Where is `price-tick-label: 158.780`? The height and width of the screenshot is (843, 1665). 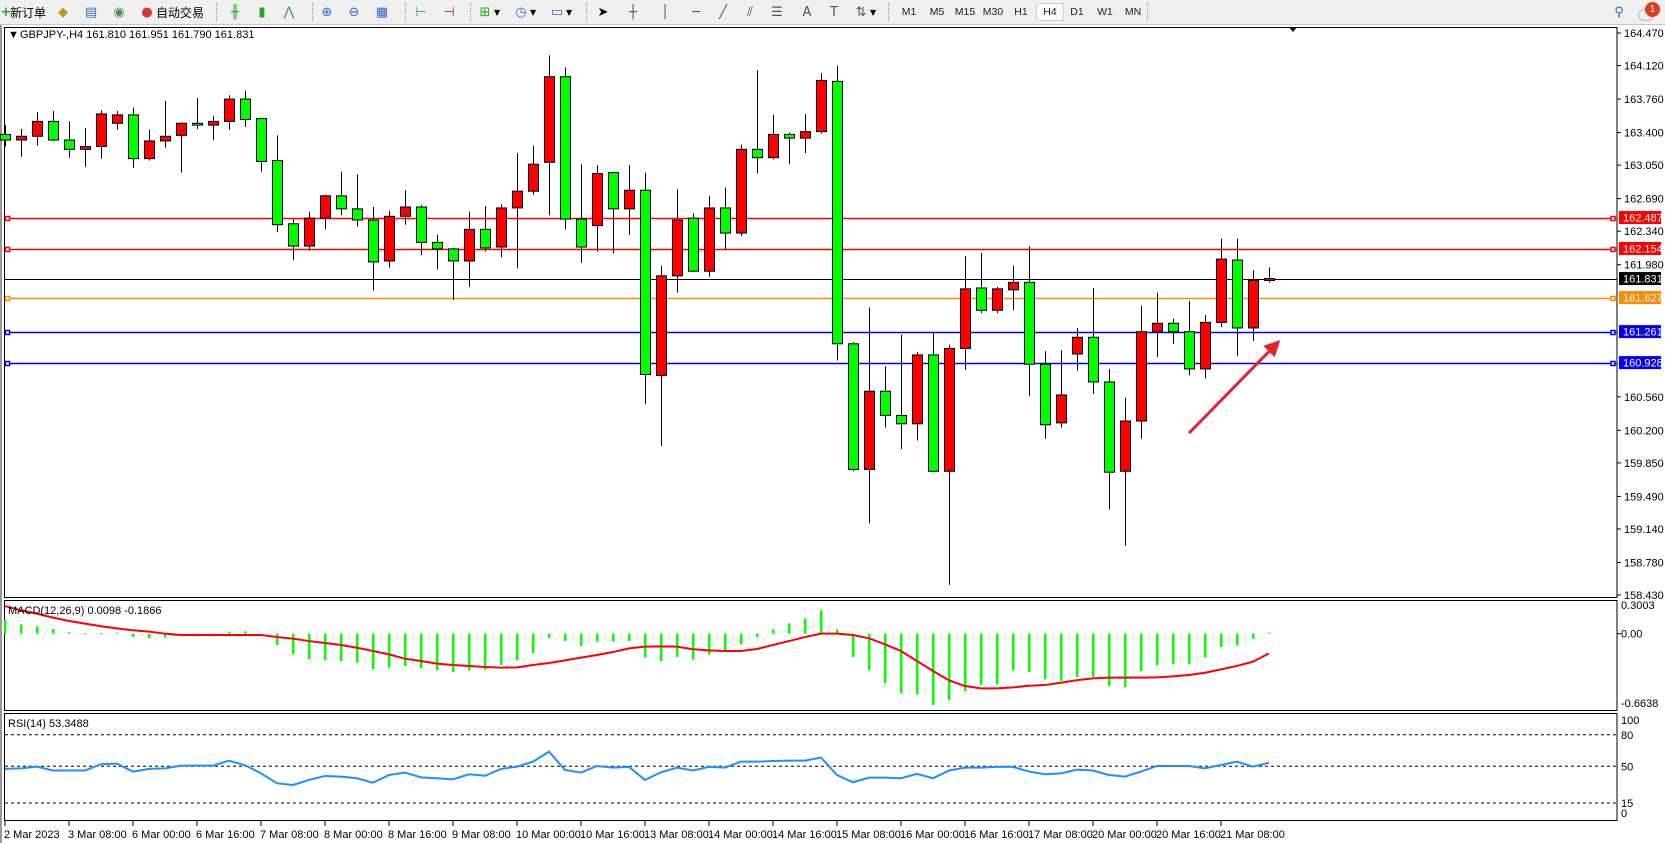
price-tick-label: 158.780 is located at coordinates (1644, 563).